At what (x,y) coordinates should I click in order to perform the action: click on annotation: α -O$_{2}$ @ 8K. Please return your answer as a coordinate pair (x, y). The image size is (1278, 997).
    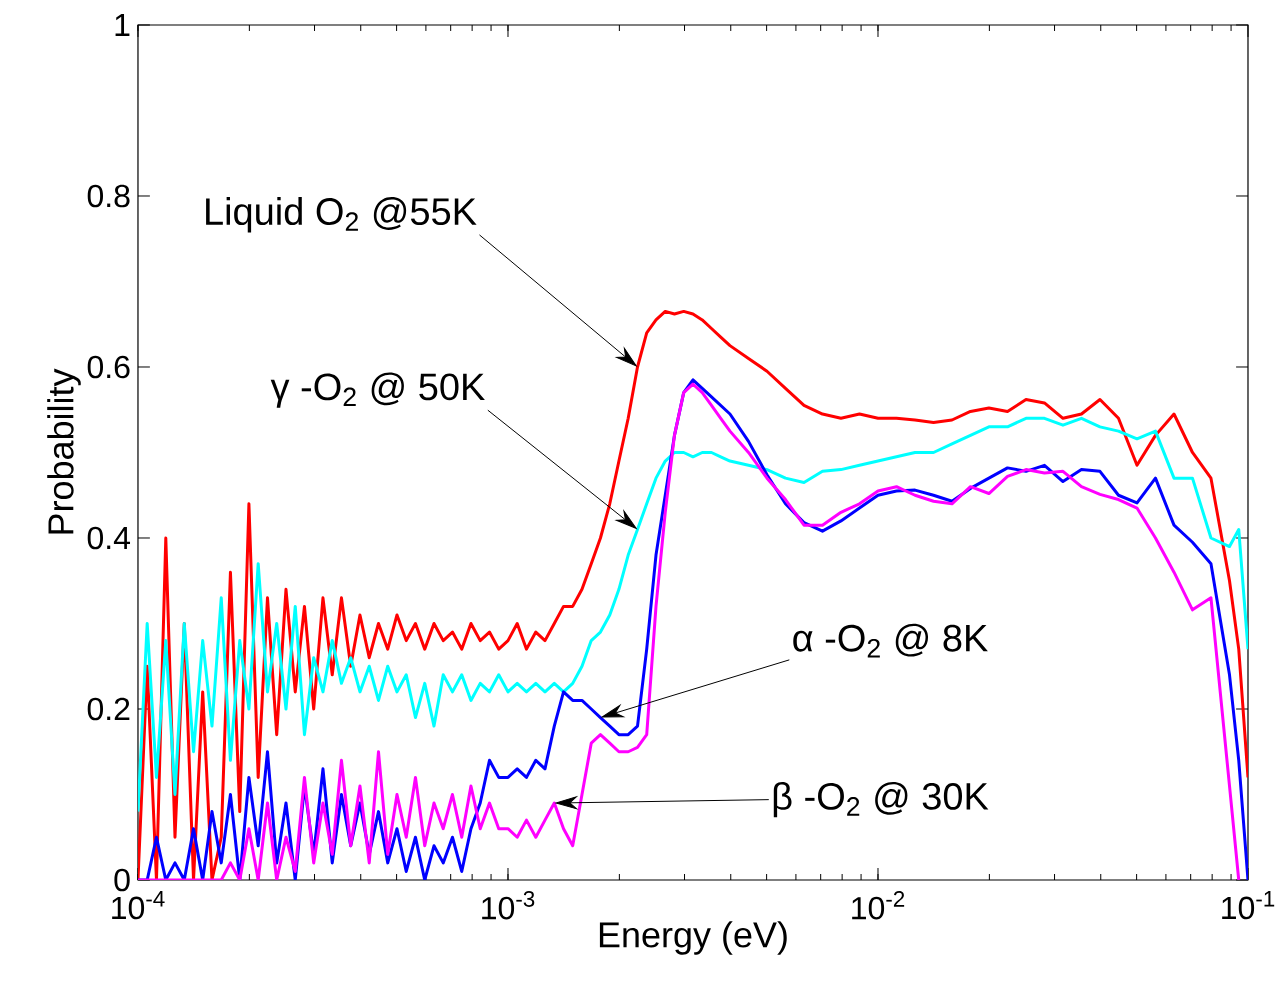
    Looking at the image, I should click on (890, 640).